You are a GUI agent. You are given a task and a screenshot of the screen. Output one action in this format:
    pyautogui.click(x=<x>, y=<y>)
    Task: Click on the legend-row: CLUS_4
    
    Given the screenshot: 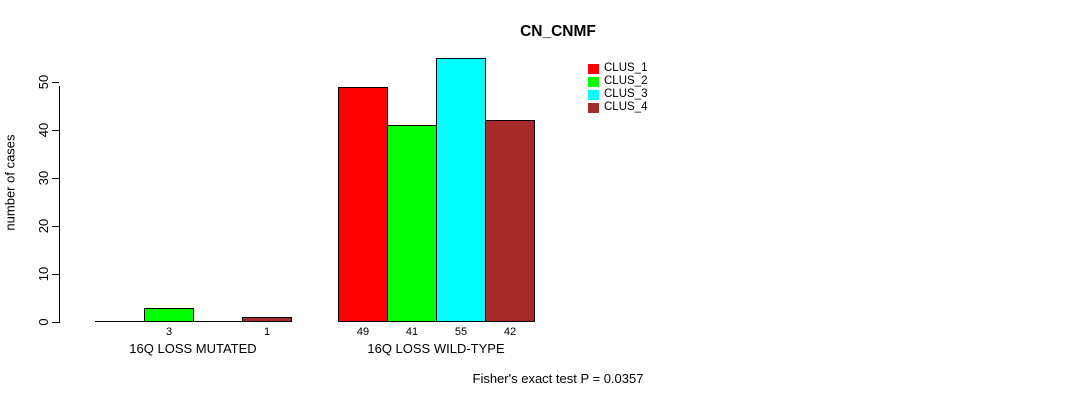 What is the action you would take?
    pyautogui.click(x=617, y=107)
    